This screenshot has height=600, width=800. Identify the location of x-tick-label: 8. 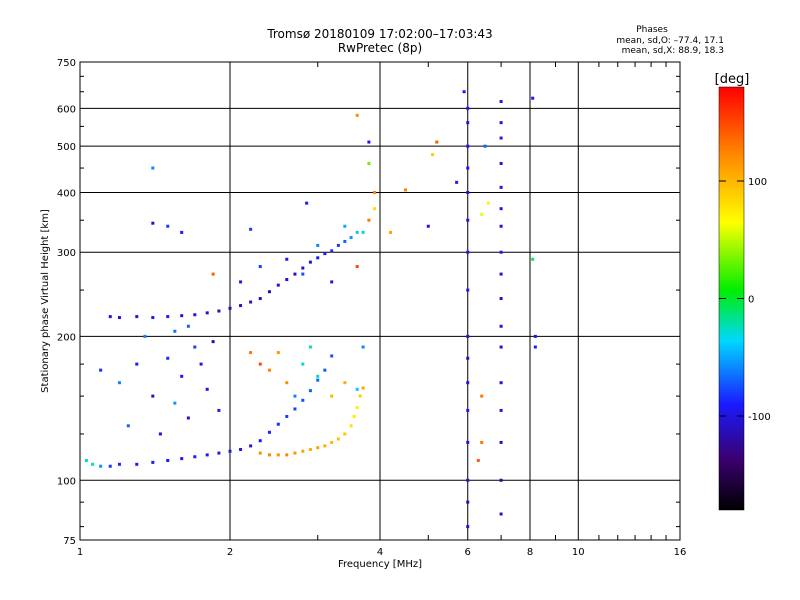
(530, 552).